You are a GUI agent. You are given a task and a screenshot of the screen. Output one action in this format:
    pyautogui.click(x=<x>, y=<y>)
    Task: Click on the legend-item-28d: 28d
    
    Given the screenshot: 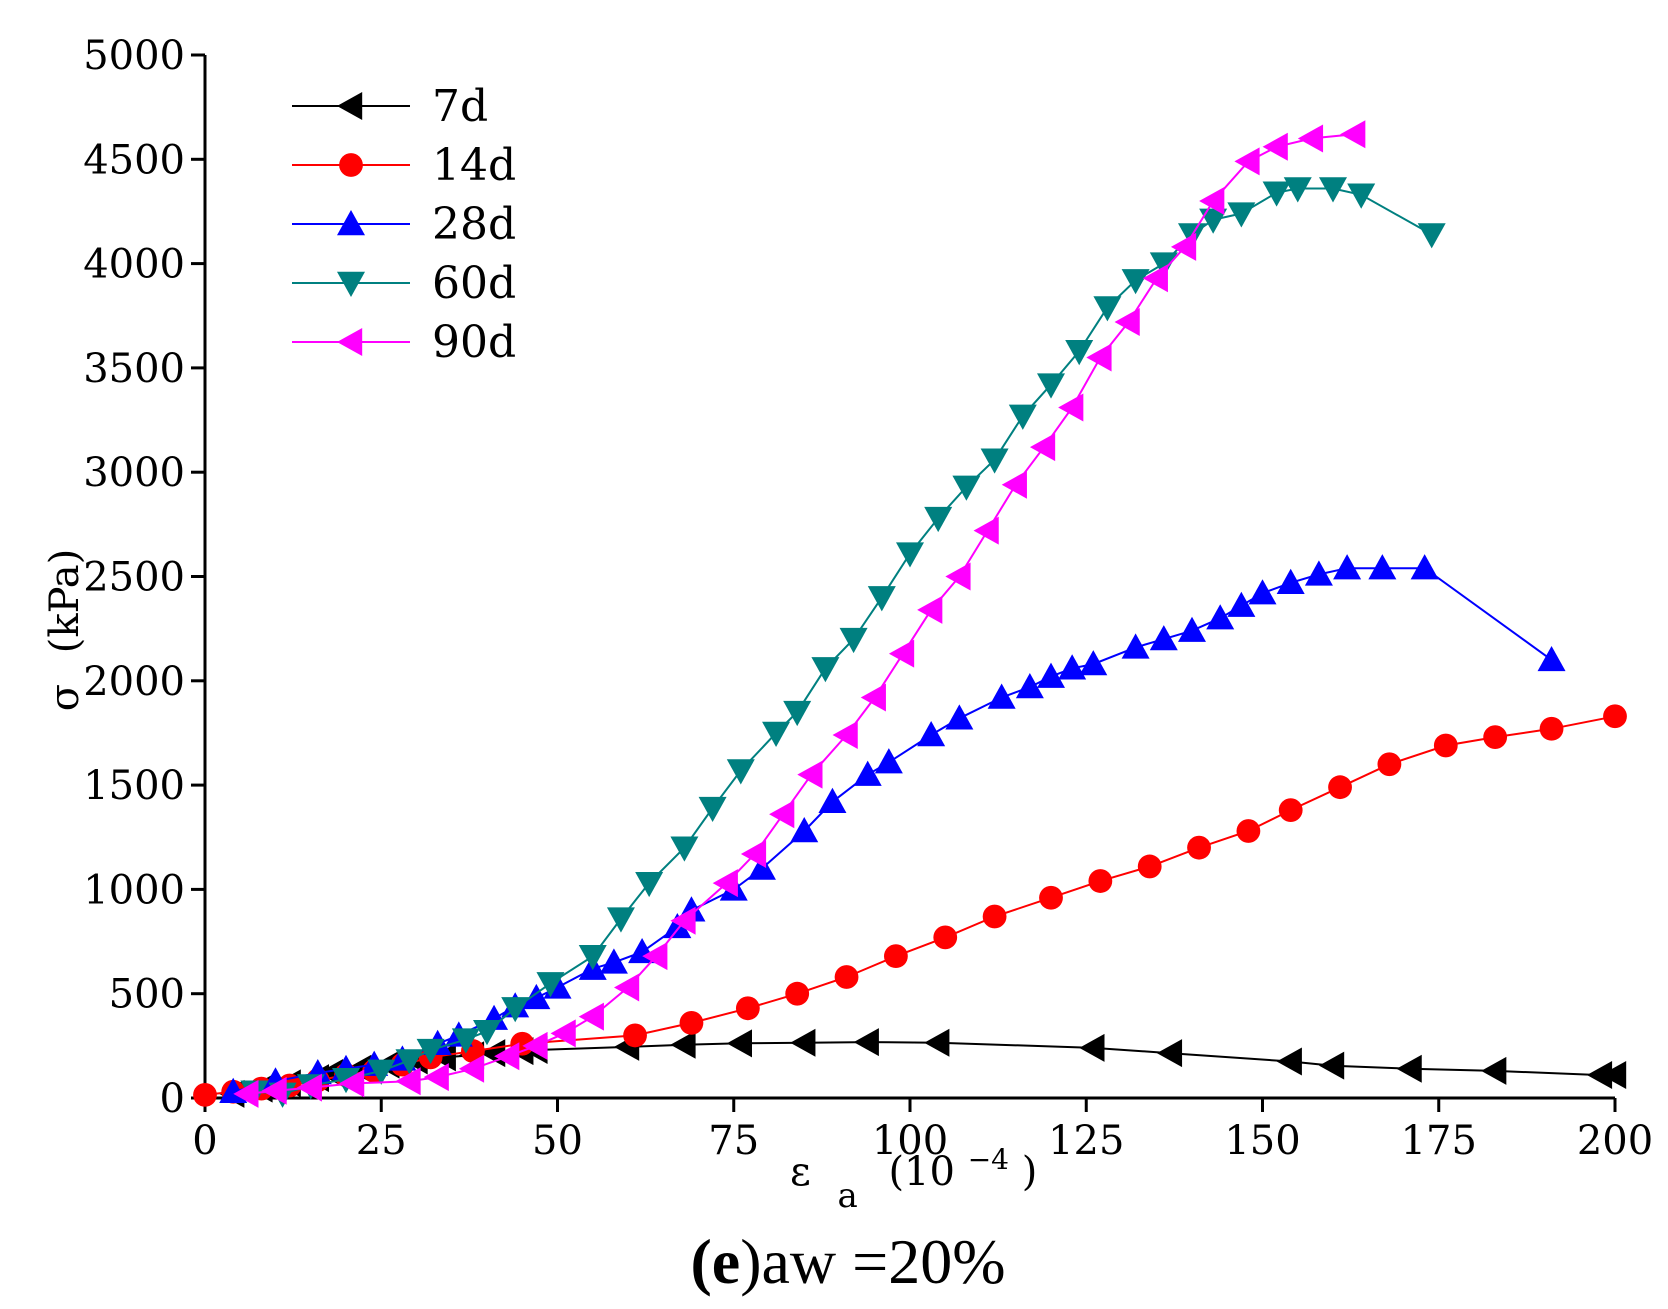 What is the action you would take?
    pyautogui.click(x=404, y=224)
    